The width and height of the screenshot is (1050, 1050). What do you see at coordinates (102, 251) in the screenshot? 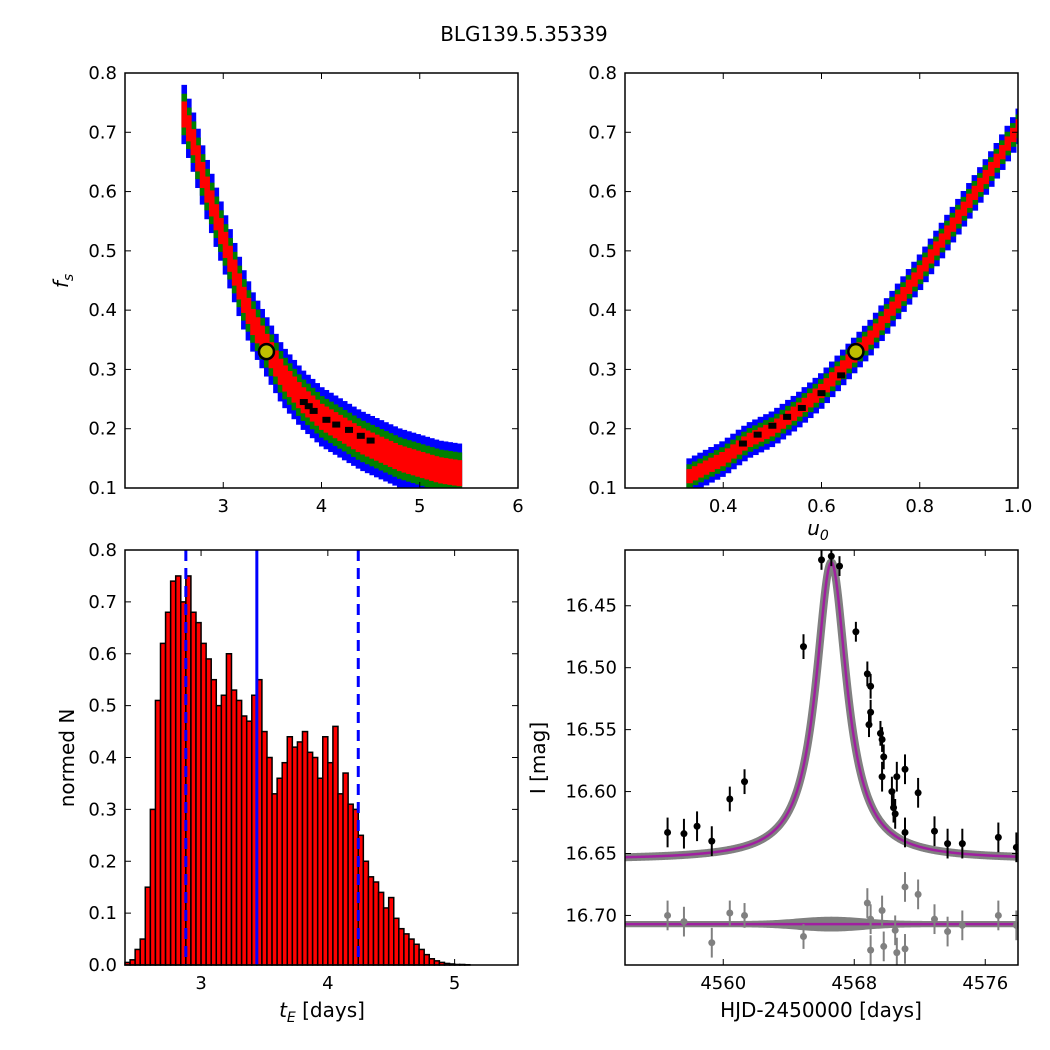
I see `p1-ytick-label: 0.5` at bounding box center [102, 251].